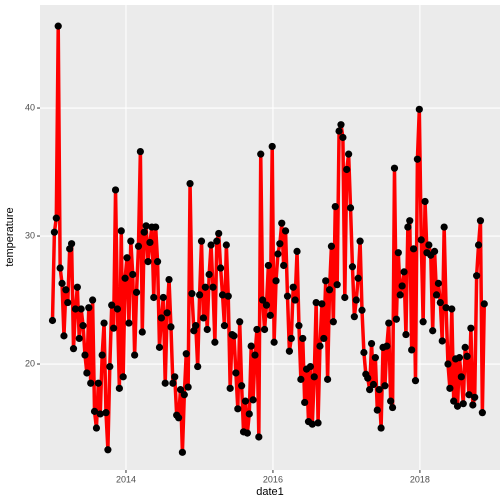 Image resolution: width=504 pixels, height=504 pixels. I want to click on x-tick-label: 2014, so click(126, 479).